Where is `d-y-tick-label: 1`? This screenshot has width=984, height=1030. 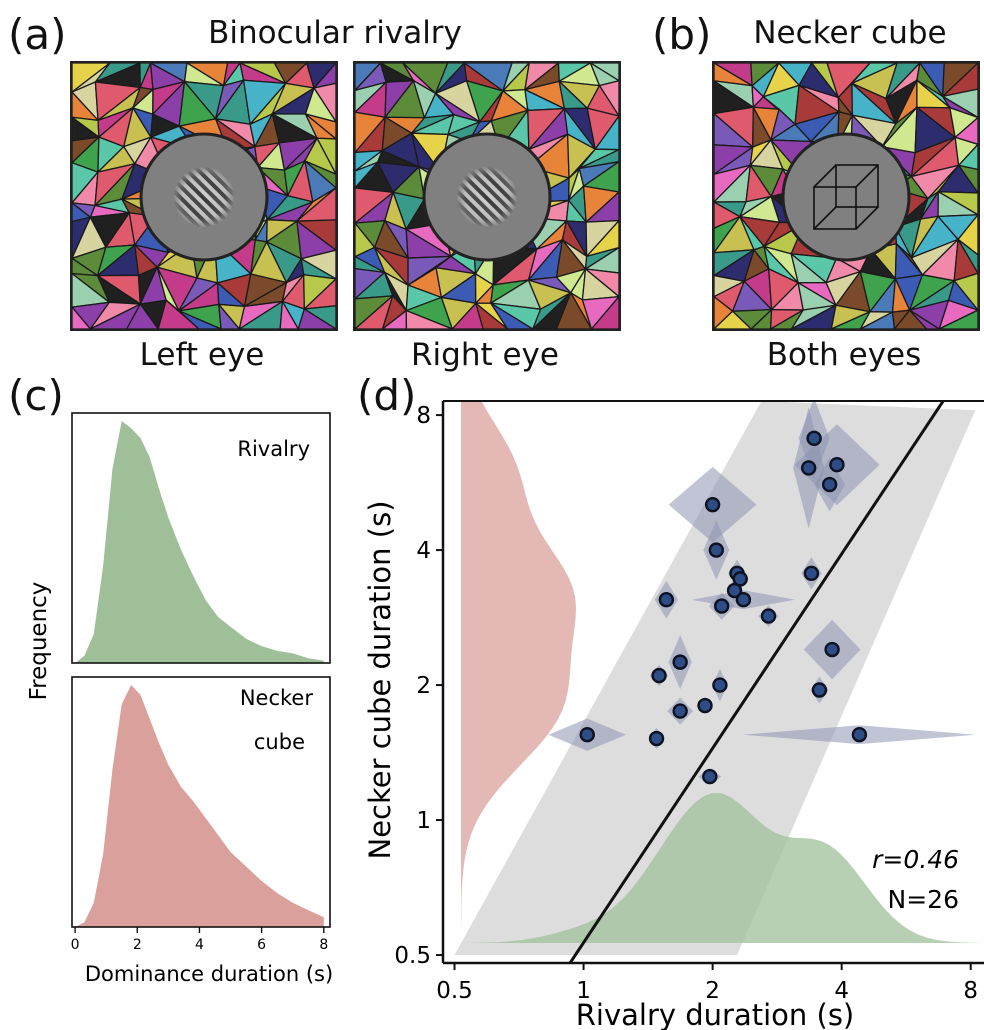
d-y-tick-label: 1 is located at coordinates (423, 821).